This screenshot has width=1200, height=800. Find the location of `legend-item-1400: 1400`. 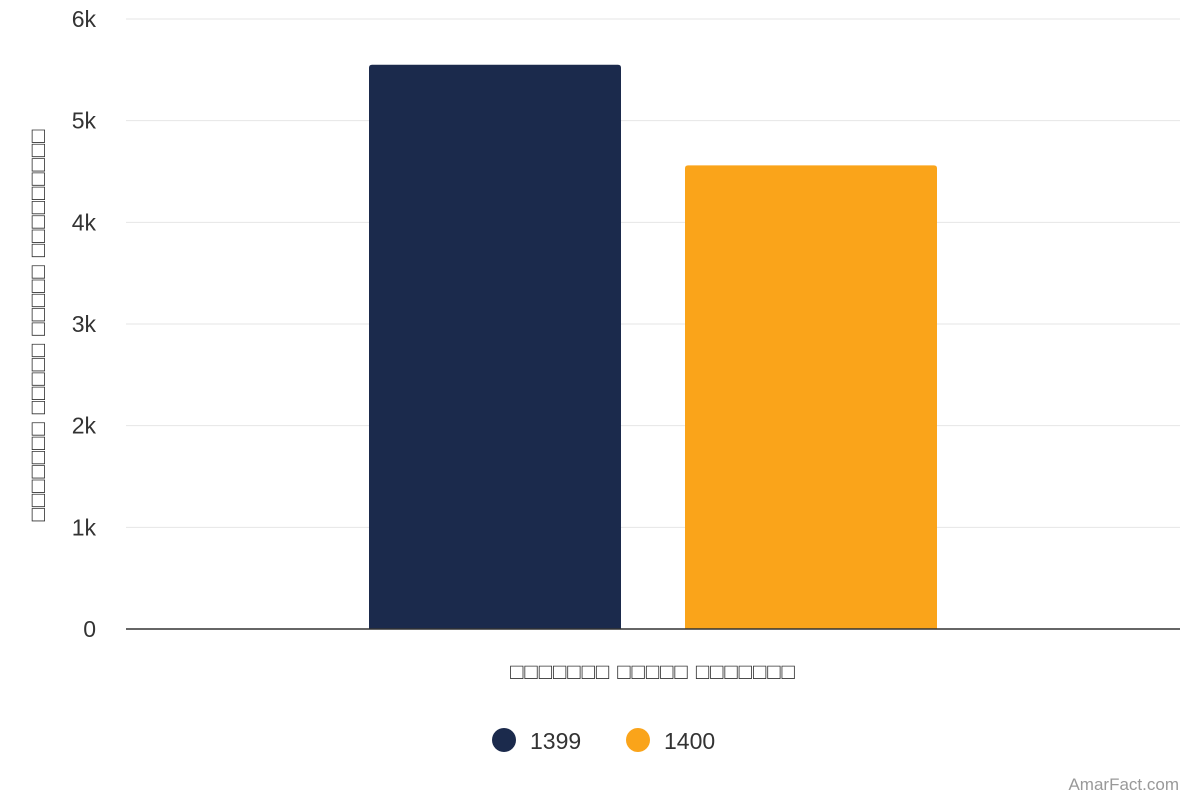

legend-item-1400: 1400 is located at coordinates (670, 741).